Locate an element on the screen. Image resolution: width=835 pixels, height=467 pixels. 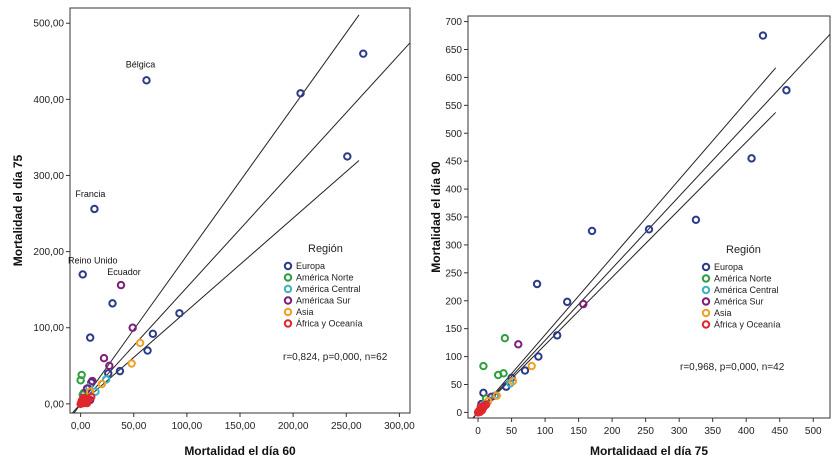
y-tick-label: 0,00 is located at coordinates (55, 404).